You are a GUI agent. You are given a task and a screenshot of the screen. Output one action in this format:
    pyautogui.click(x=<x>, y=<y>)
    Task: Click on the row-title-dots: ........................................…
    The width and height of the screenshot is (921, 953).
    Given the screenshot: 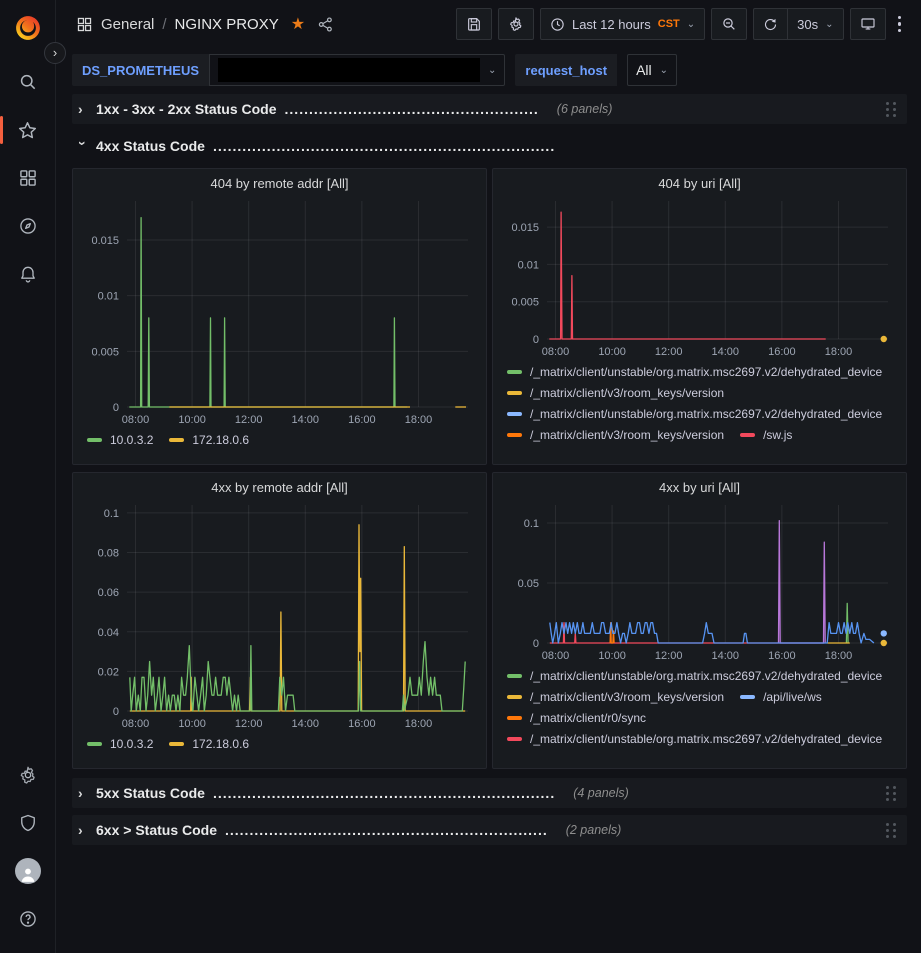 What is the action you would take?
    pyautogui.click(x=384, y=793)
    